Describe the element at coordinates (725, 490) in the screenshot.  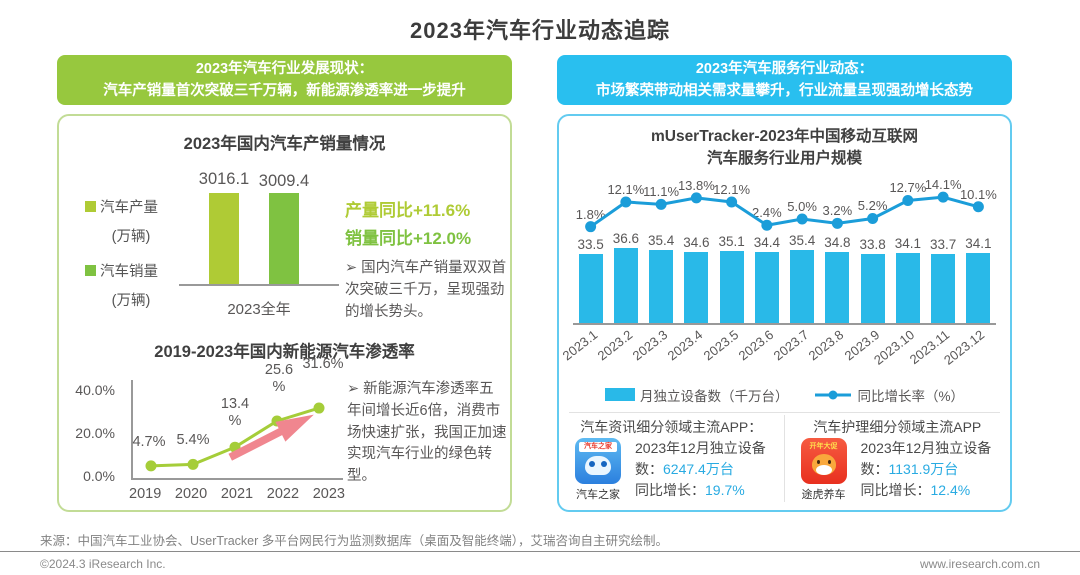
I see `stats-growth-value: 19.7%` at that location.